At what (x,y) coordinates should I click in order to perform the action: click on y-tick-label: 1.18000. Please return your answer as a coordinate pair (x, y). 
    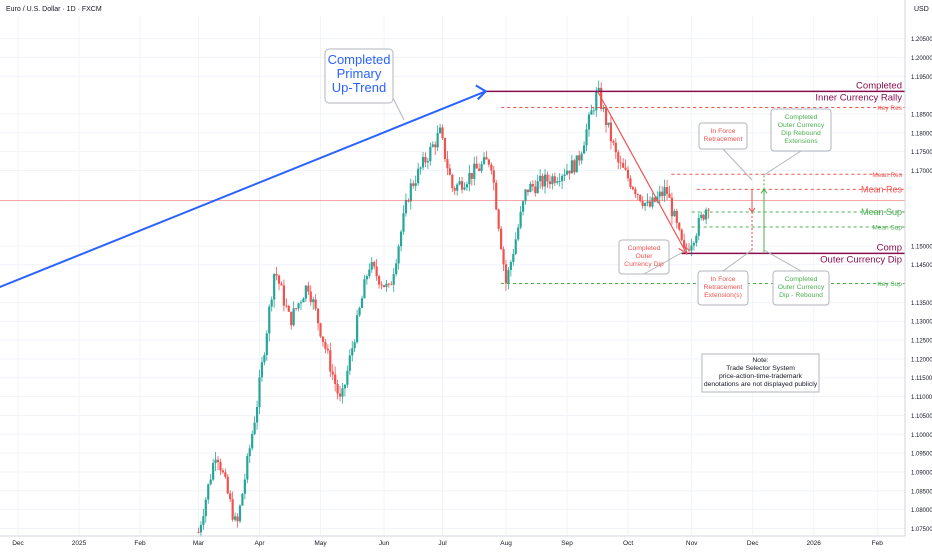
    Looking at the image, I should click on (921, 134).